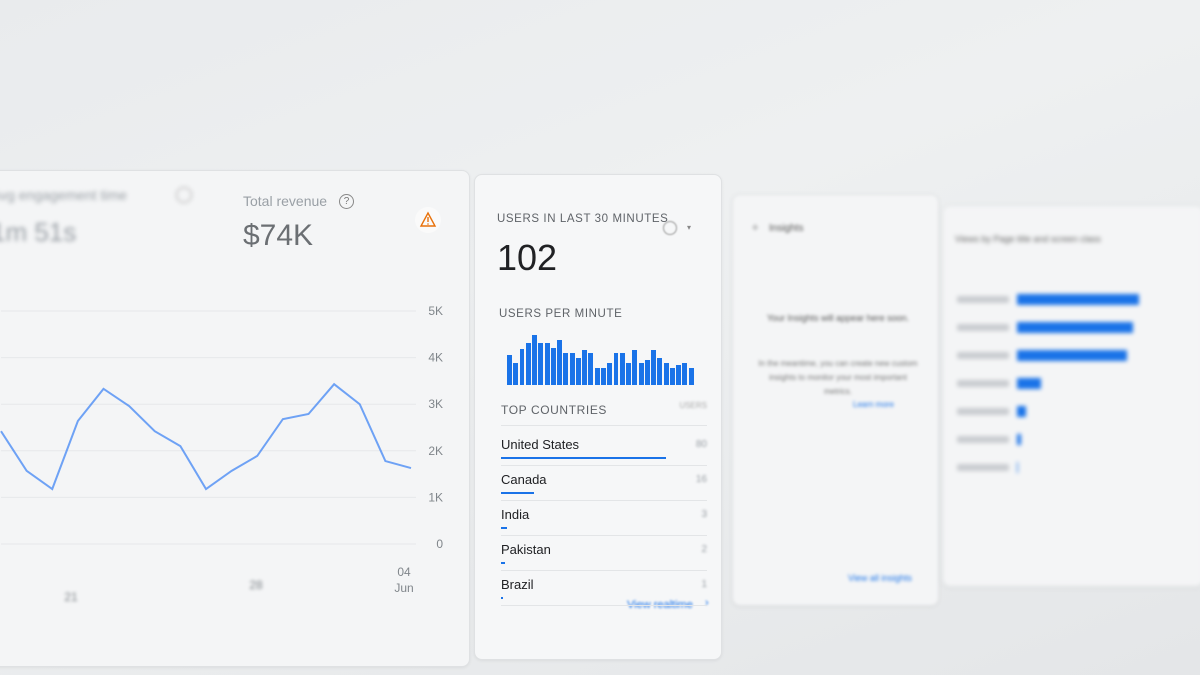 Image resolution: width=1200 pixels, height=675 pixels. I want to click on country-name: United States, so click(540, 444).